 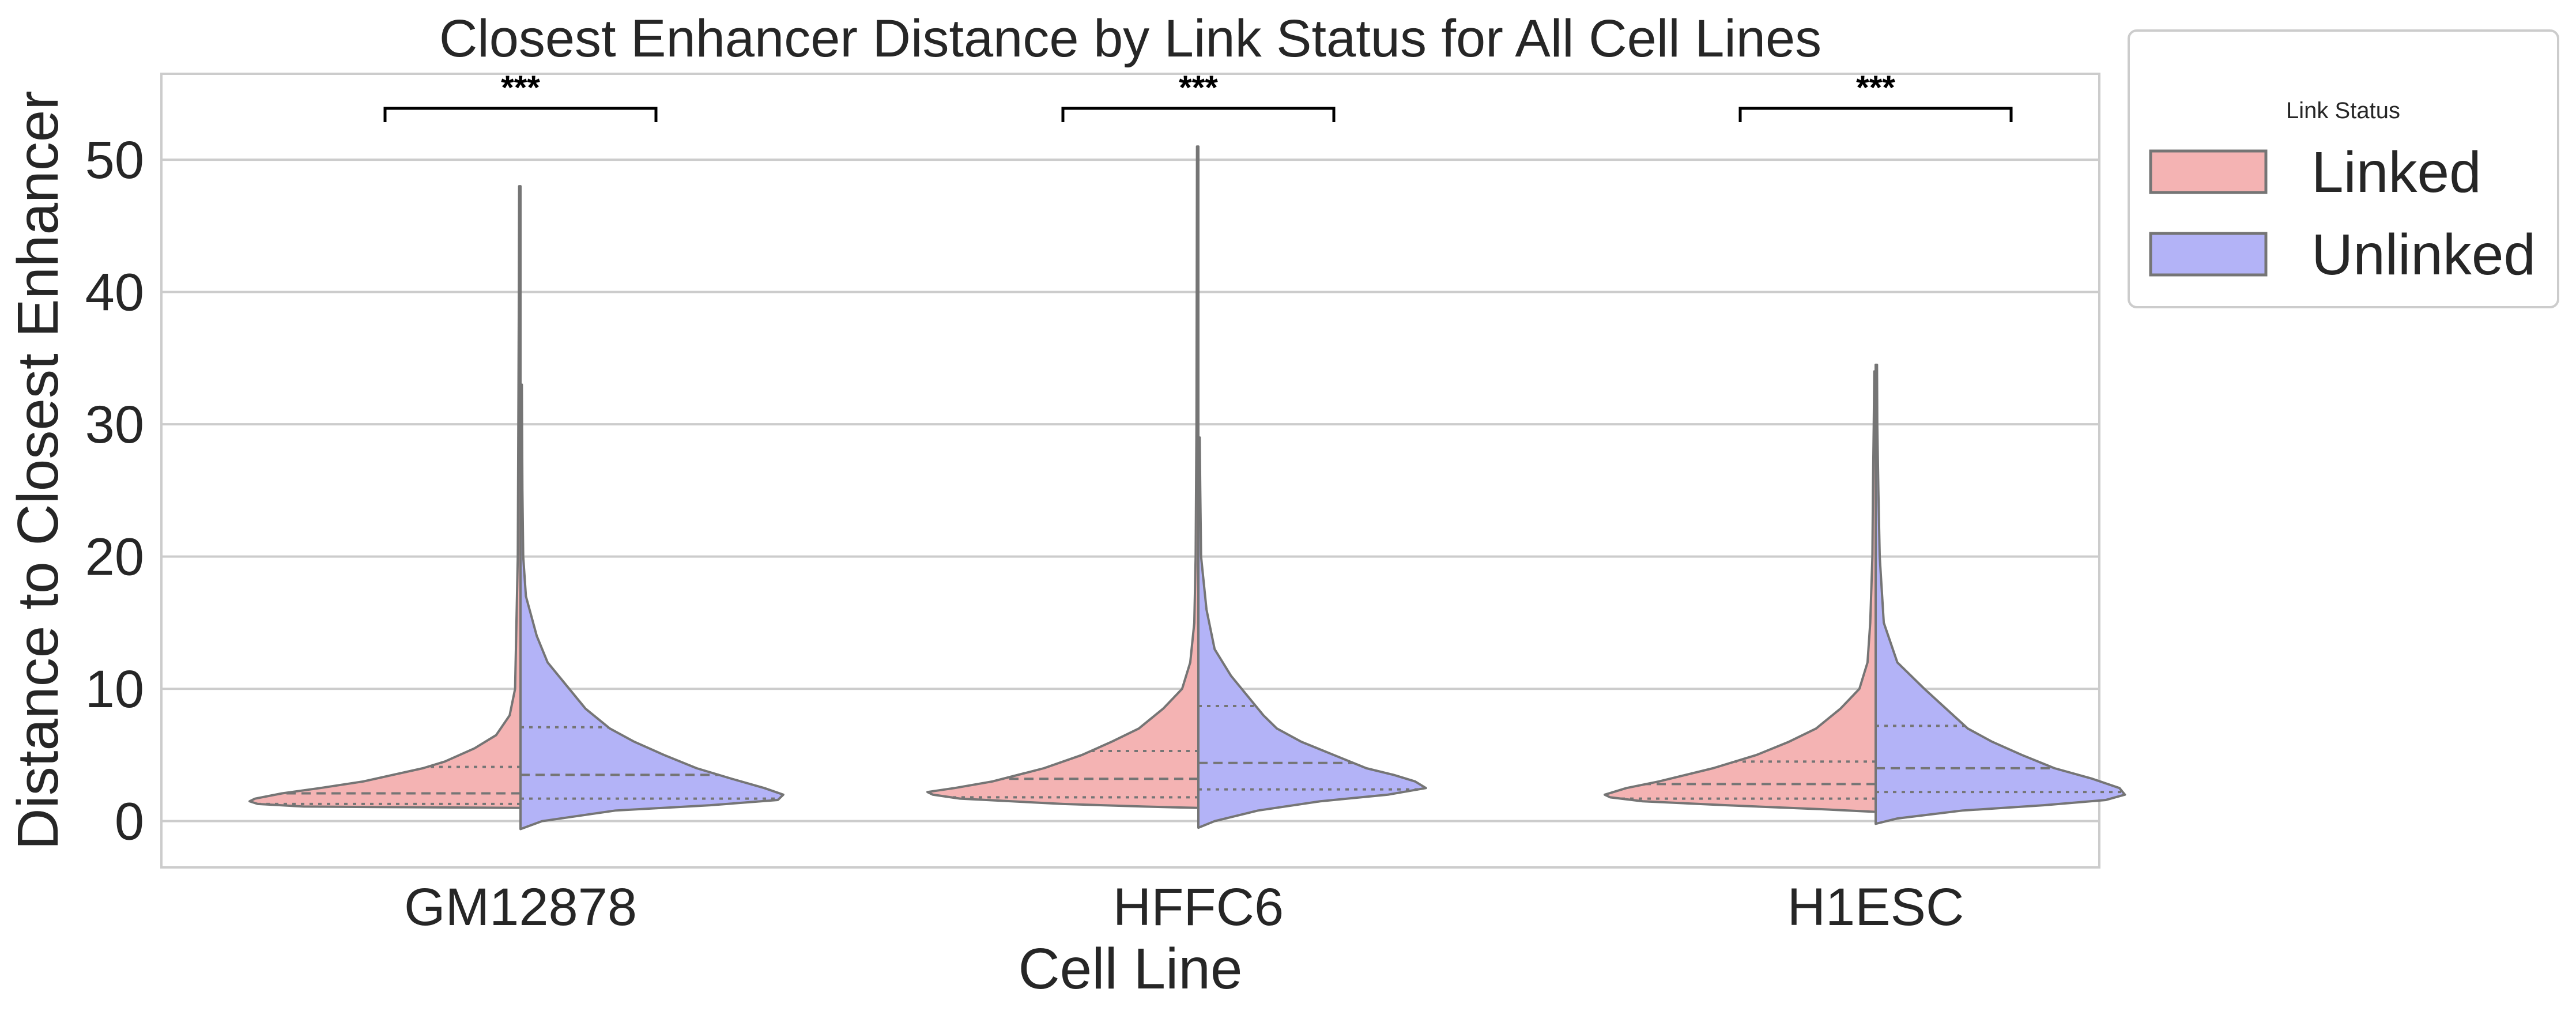 What do you see at coordinates (2208, 254) in the screenshot?
I see `legend-swatch-unlinked` at bounding box center [2208, 254].